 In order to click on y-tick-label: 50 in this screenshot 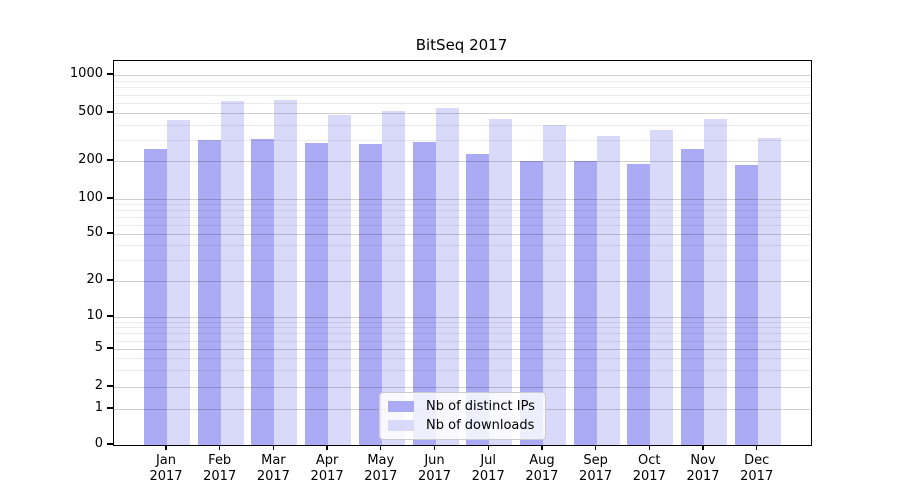, I will do `click(94, 232)`.